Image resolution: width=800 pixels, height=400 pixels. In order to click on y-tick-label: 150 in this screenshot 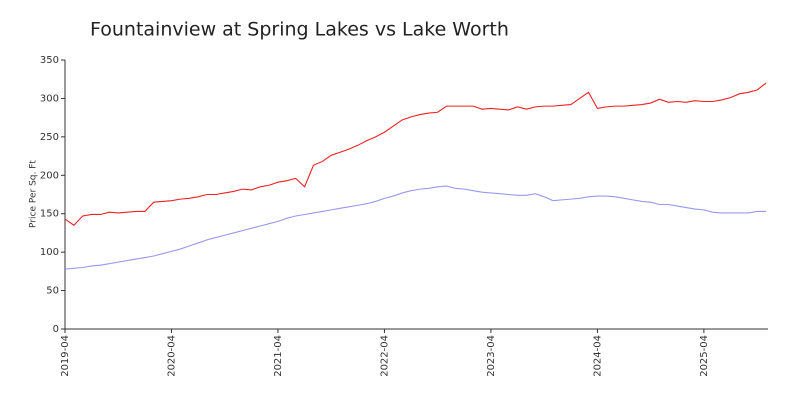, I will do `click(49, 214)`.